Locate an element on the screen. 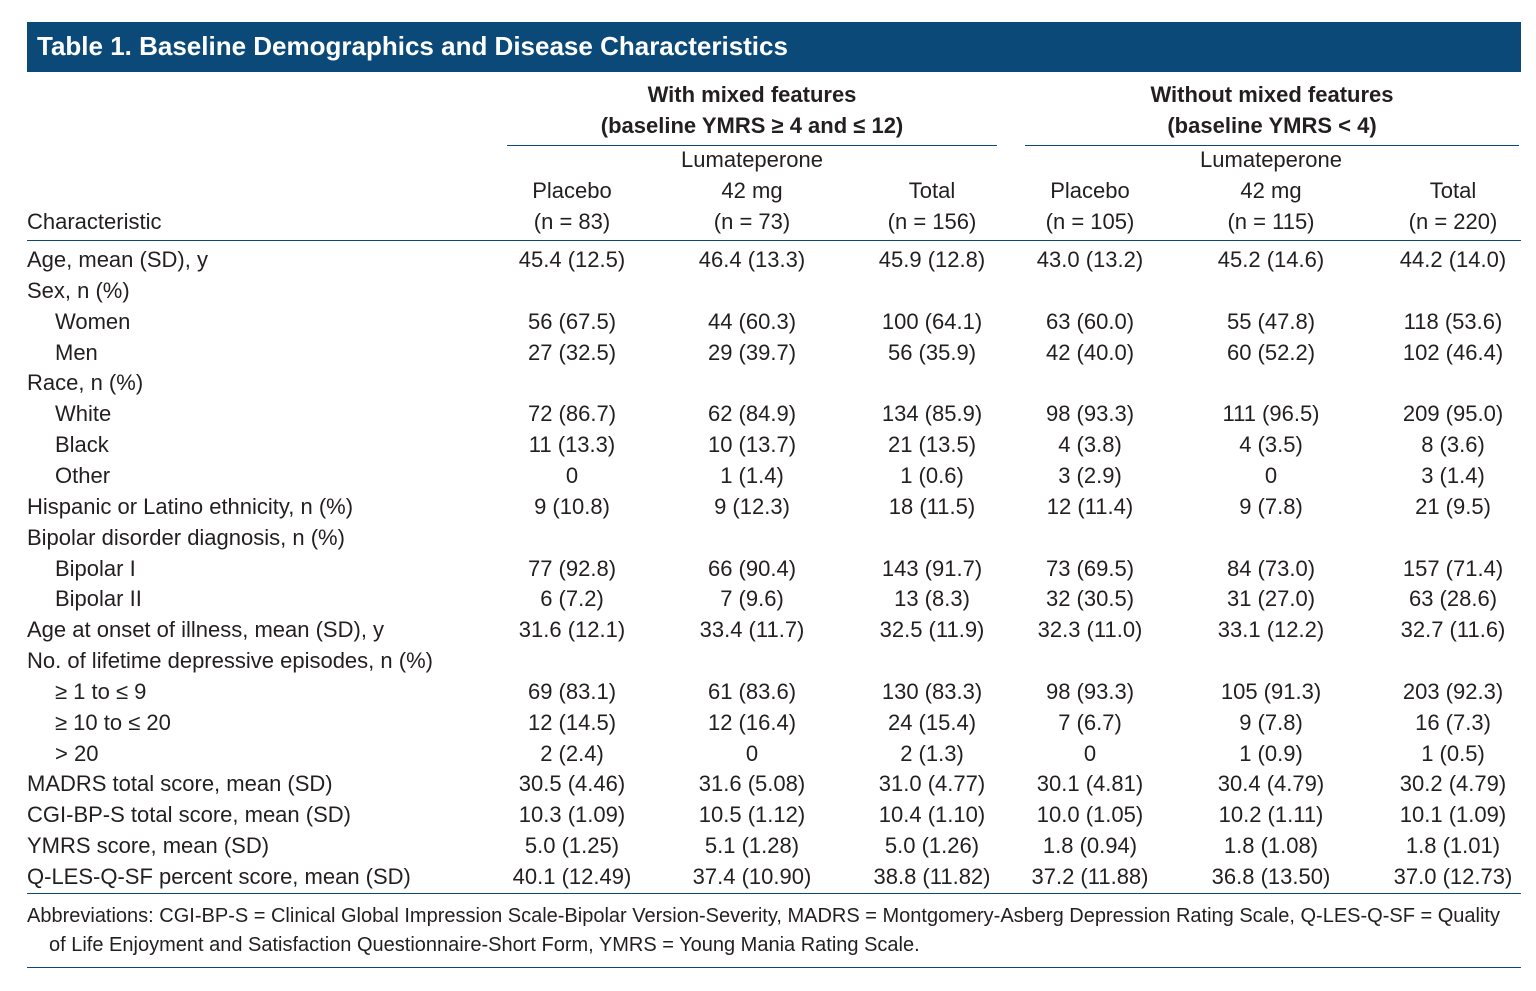 The image size is (1536, 991). row-label: Race, n (%) is located at coordinates (85, 383).